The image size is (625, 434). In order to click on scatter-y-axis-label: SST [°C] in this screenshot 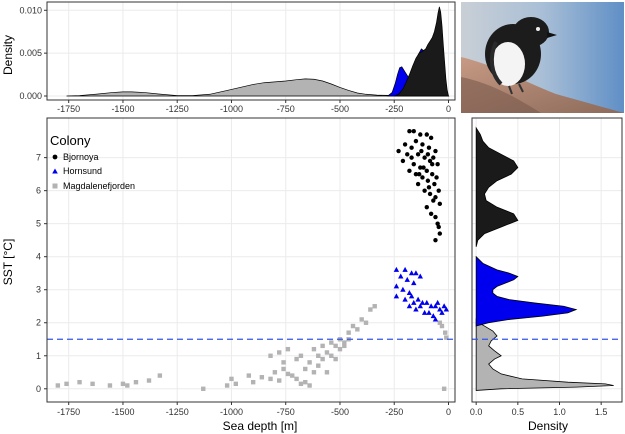, I will do `click(8, 262)`.